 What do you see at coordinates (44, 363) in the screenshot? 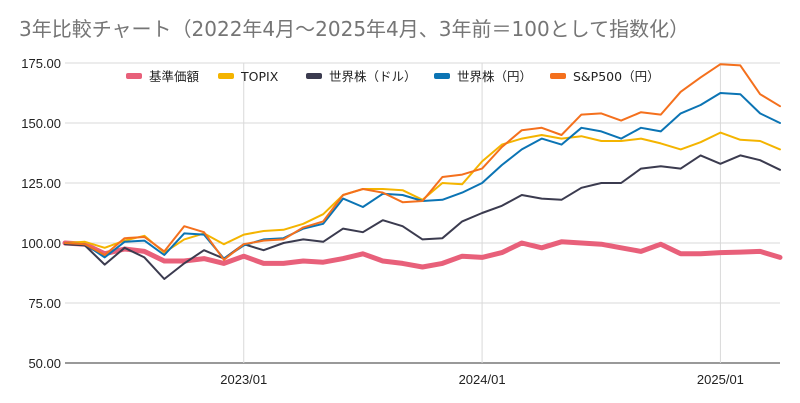
I see `y-tick-label: 50.00` at bounding box center [44, 363].